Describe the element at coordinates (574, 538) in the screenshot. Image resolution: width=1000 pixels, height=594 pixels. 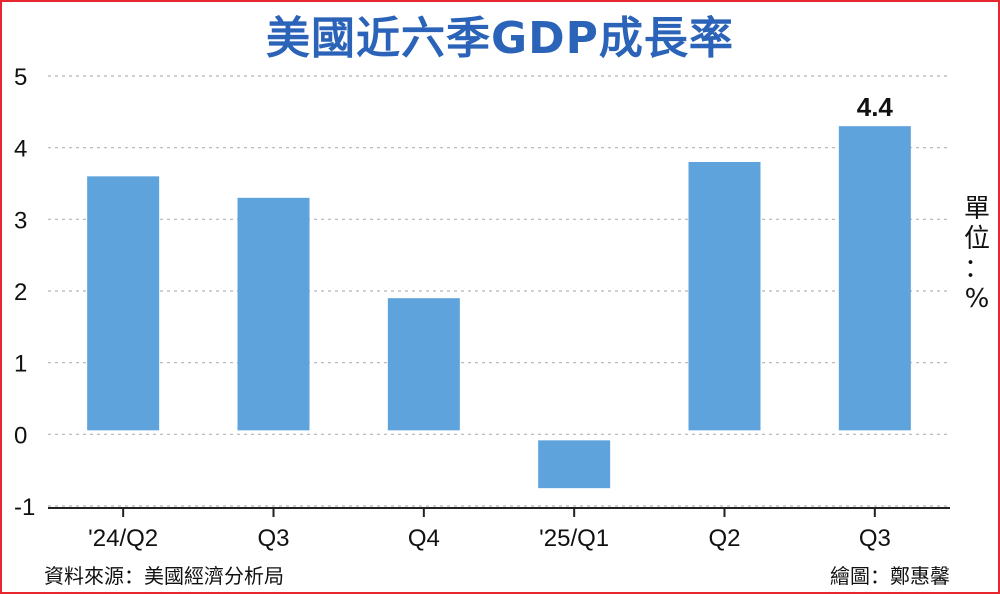
I see `x-tick-label: '25/Q1` at that location.